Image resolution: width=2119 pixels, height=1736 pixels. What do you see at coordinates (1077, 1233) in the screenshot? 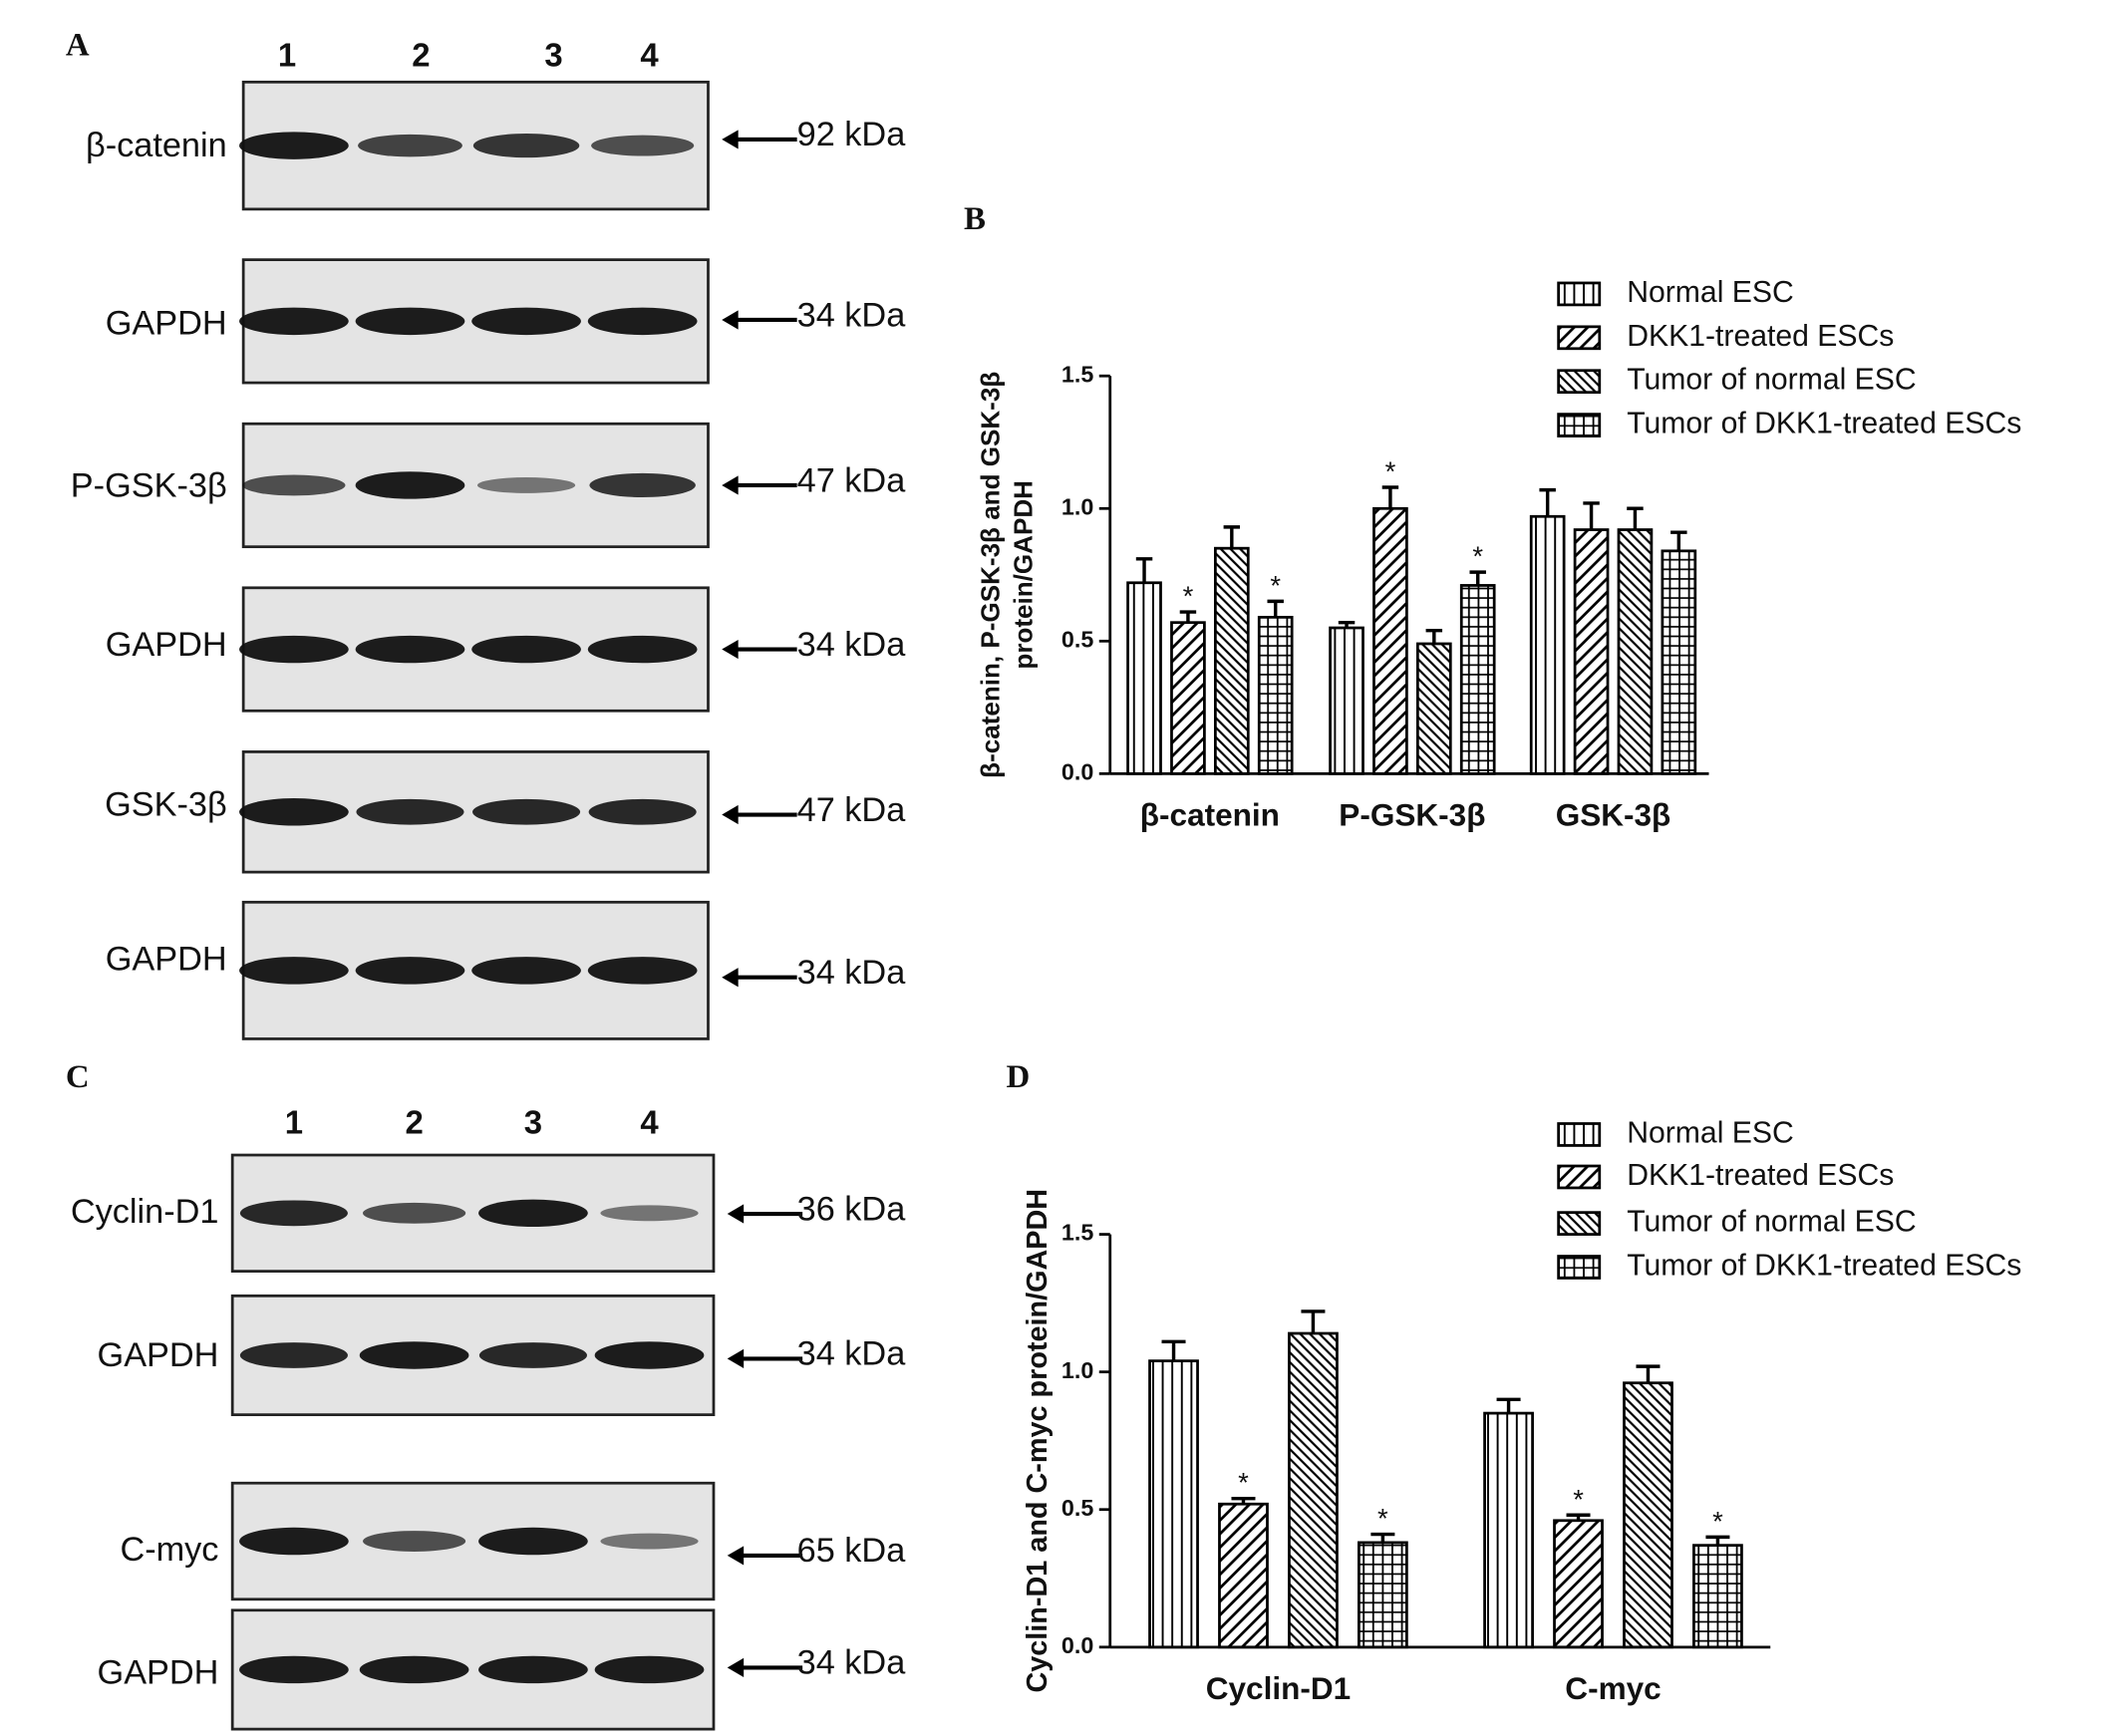
I see `y-tick-label: 1.5` at bounding box center [1077, 1233].